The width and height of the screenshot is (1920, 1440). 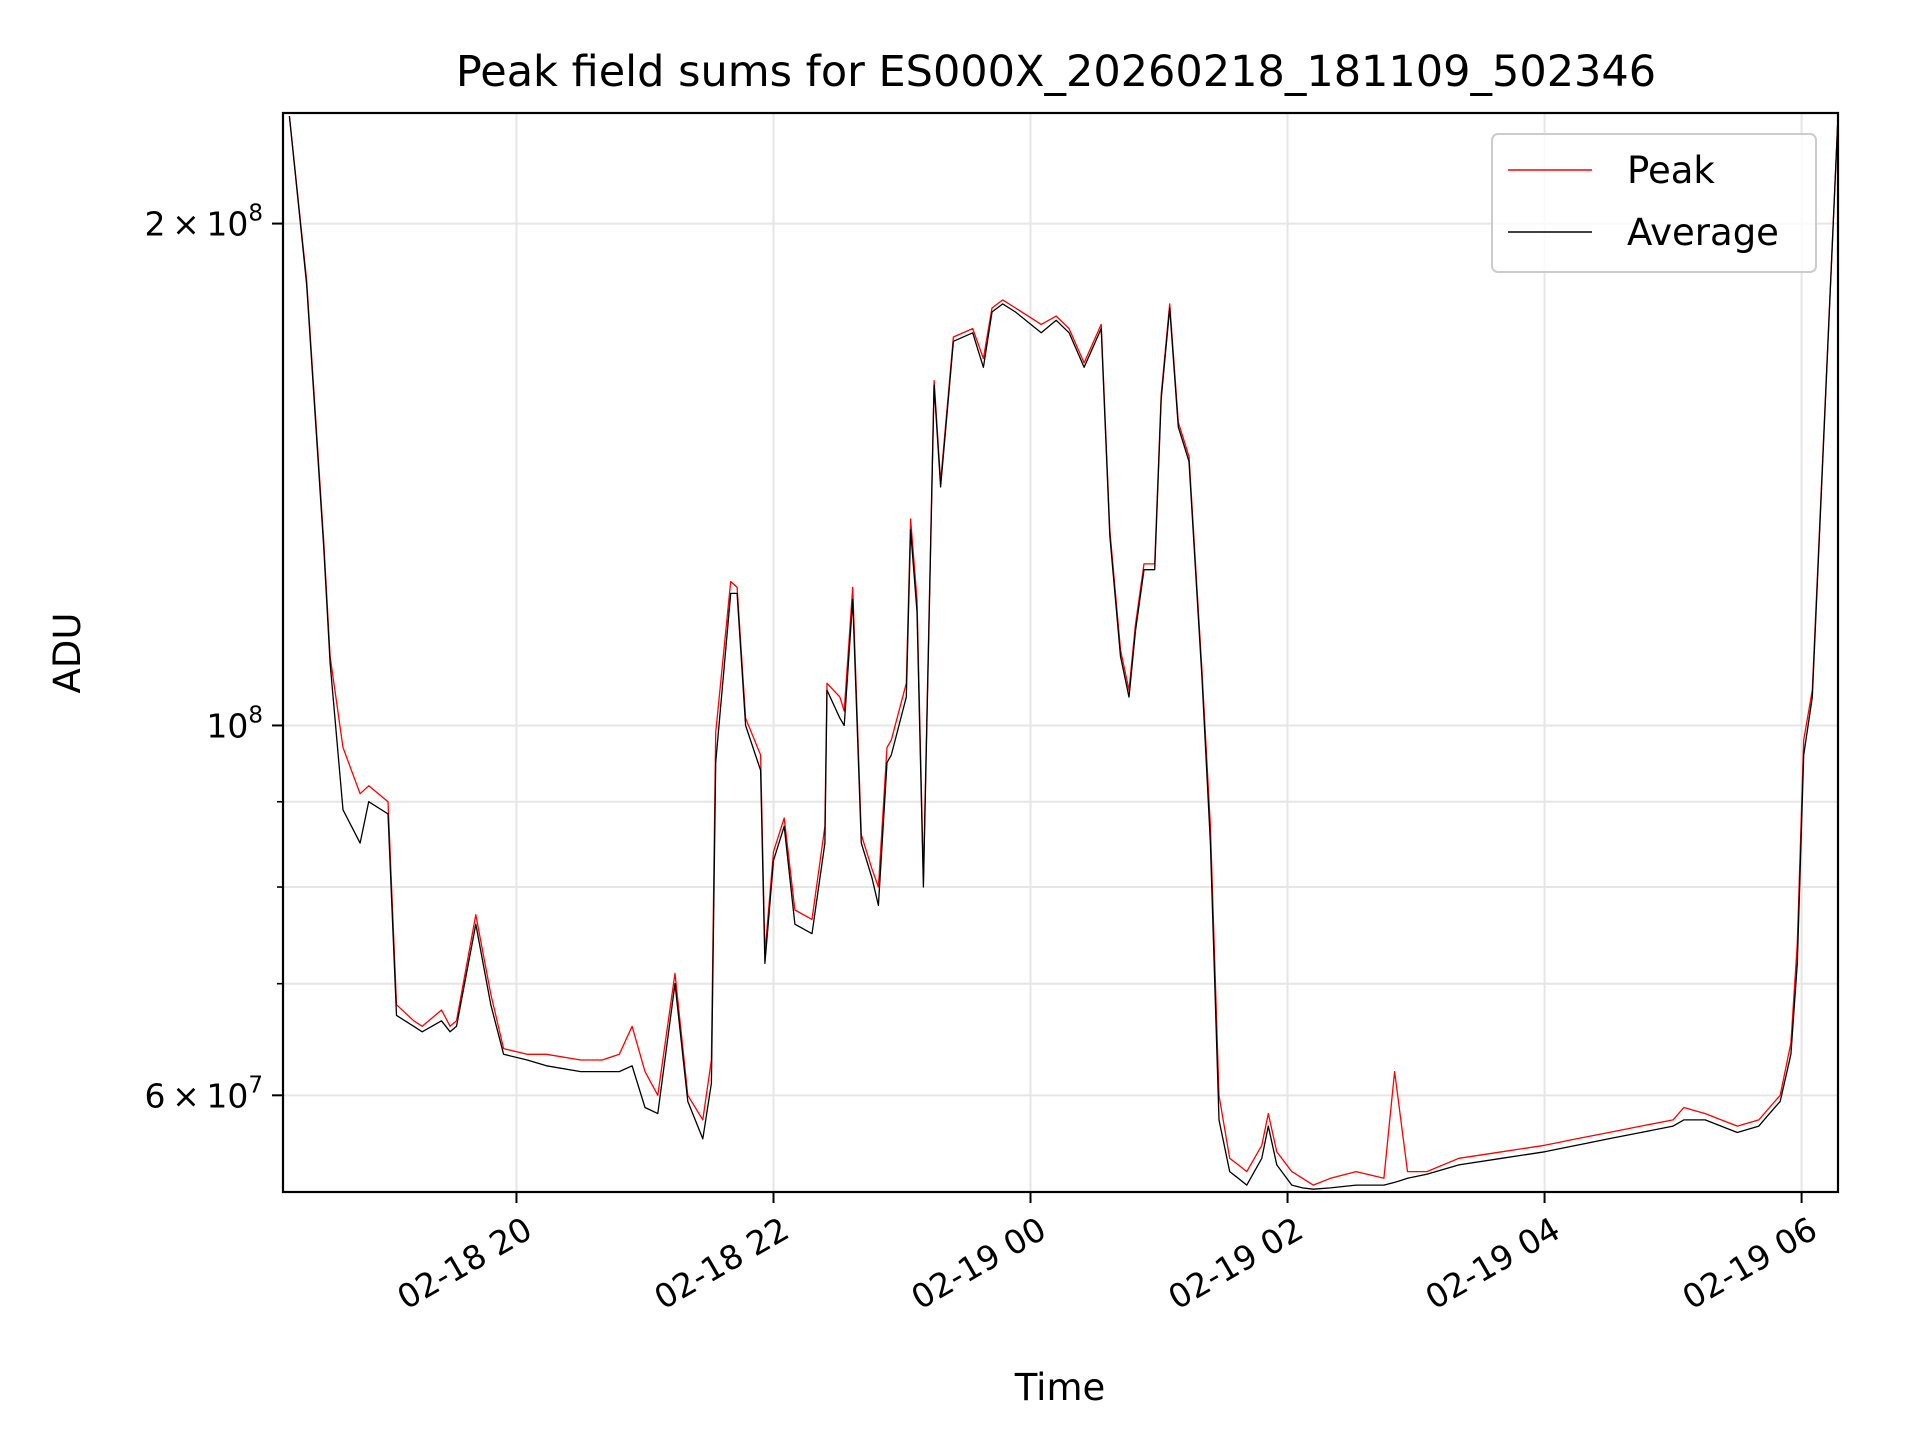 I want to click on x-axis-label: Time, so click(x=1060, y=1387).